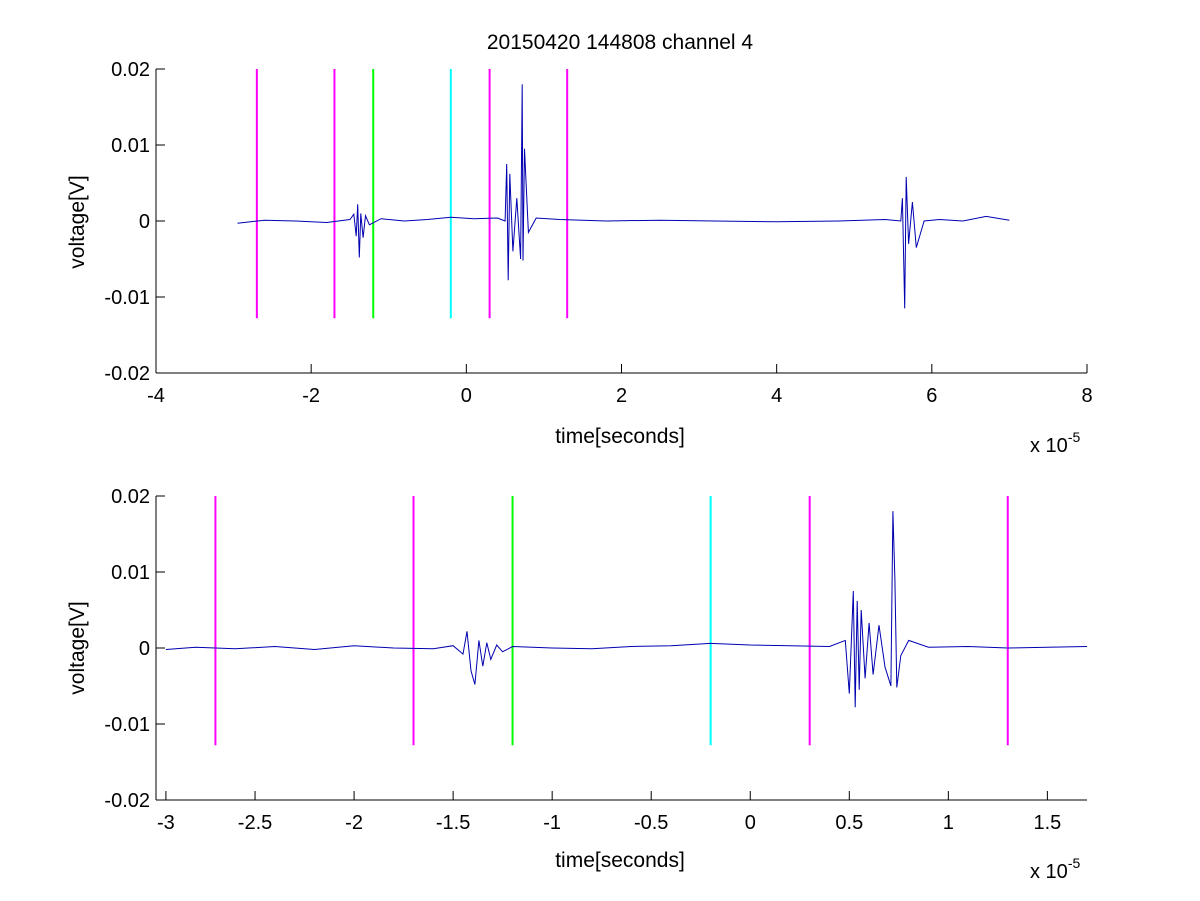 This screenshot has height=901, width=1200. I want to click on x-tick-label: -2.5, so click(255, 823).